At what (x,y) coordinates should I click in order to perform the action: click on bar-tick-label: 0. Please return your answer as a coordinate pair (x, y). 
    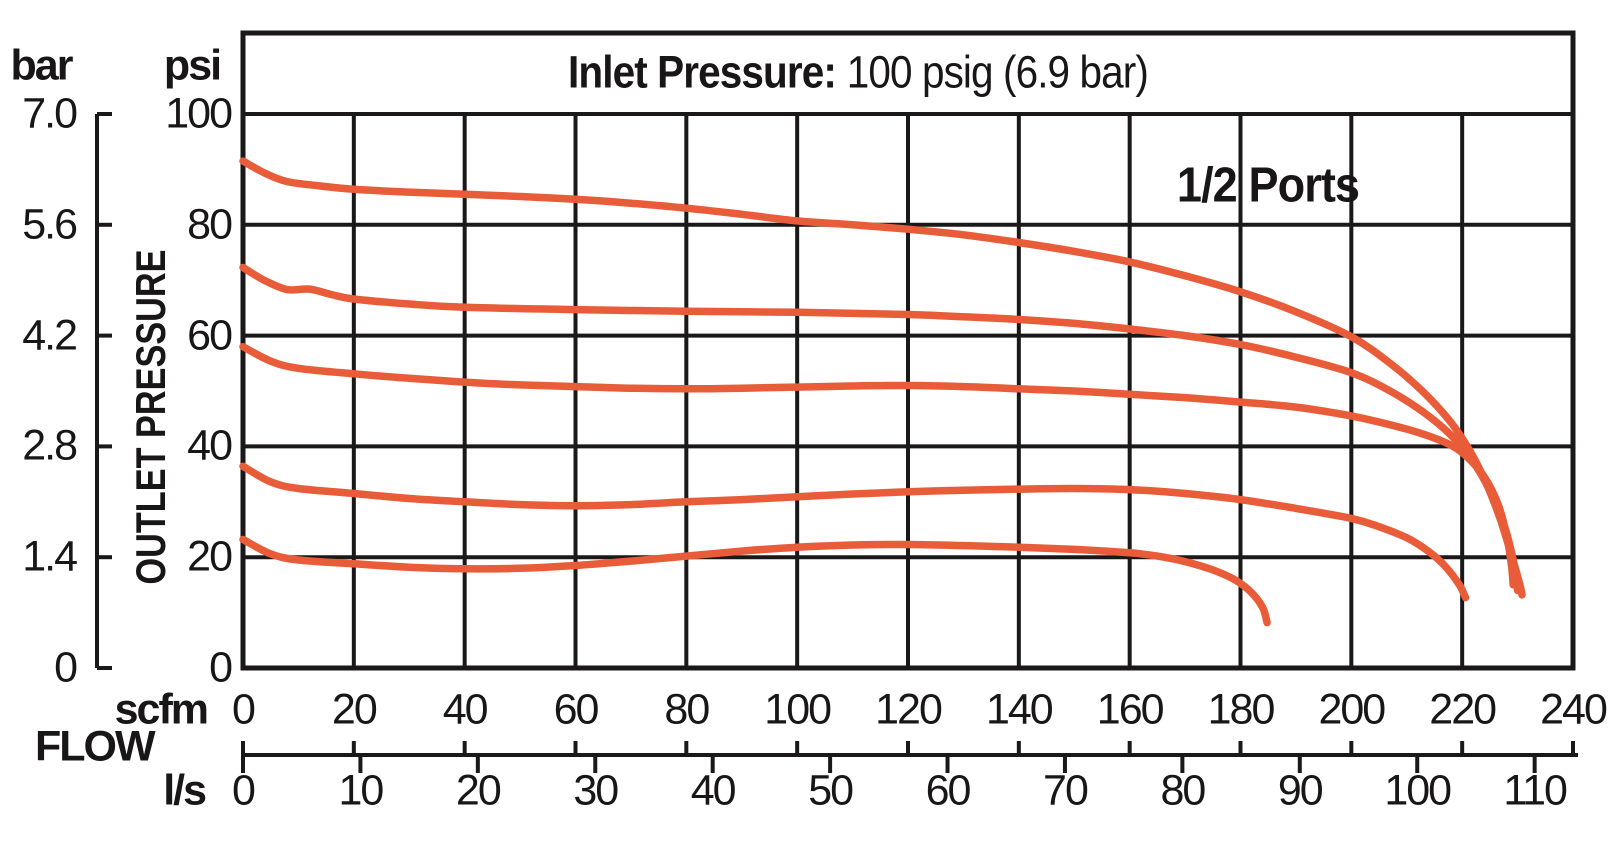
    Looking at the image, I should click on (66, 667).